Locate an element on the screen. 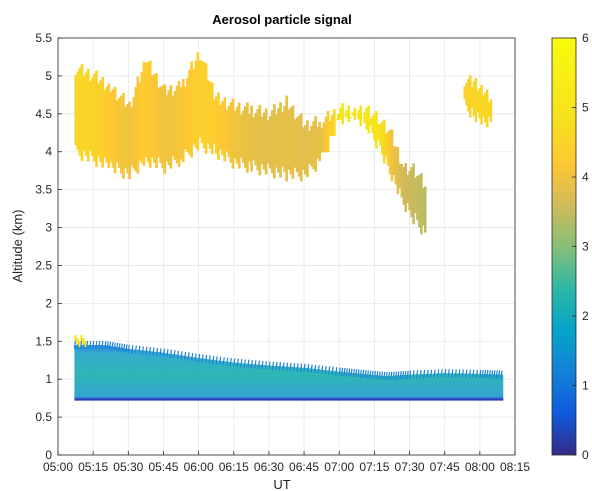 This screenshot has height=491, width=592. y-axis: 0 0.5 1 1.5 2 2.5 3 3.5 4 4.5 5 5.5 is located at coordinates (48, 246).